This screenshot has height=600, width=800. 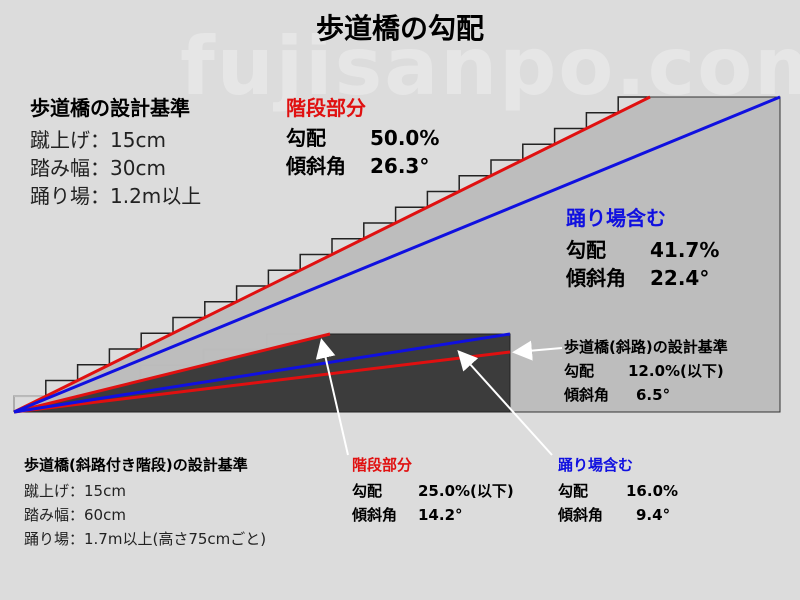 I want to click on lower-stairs-red-line, so click(x=172, y=373).